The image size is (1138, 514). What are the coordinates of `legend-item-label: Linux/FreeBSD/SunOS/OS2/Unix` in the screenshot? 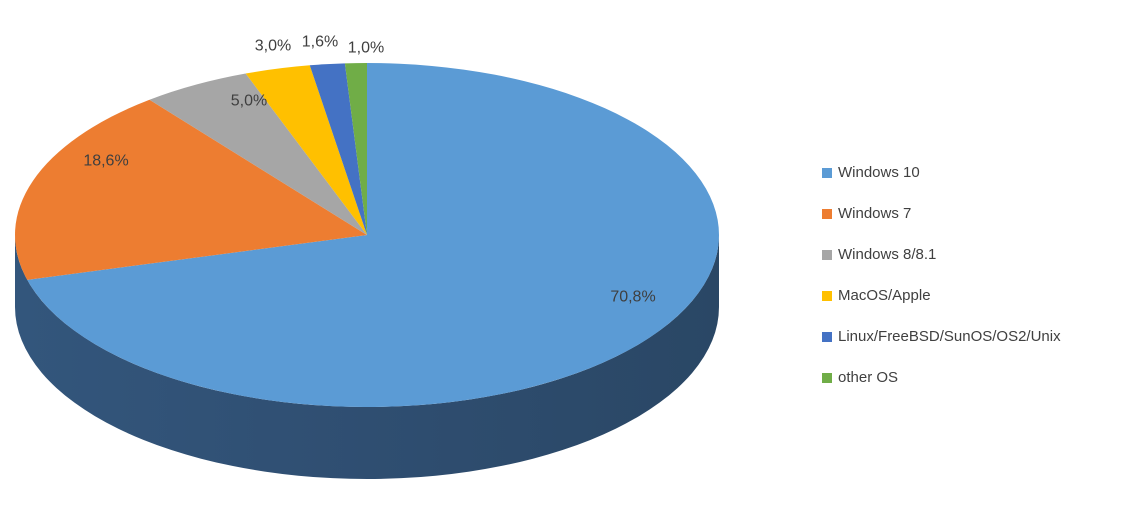 It's located at (949, 336).